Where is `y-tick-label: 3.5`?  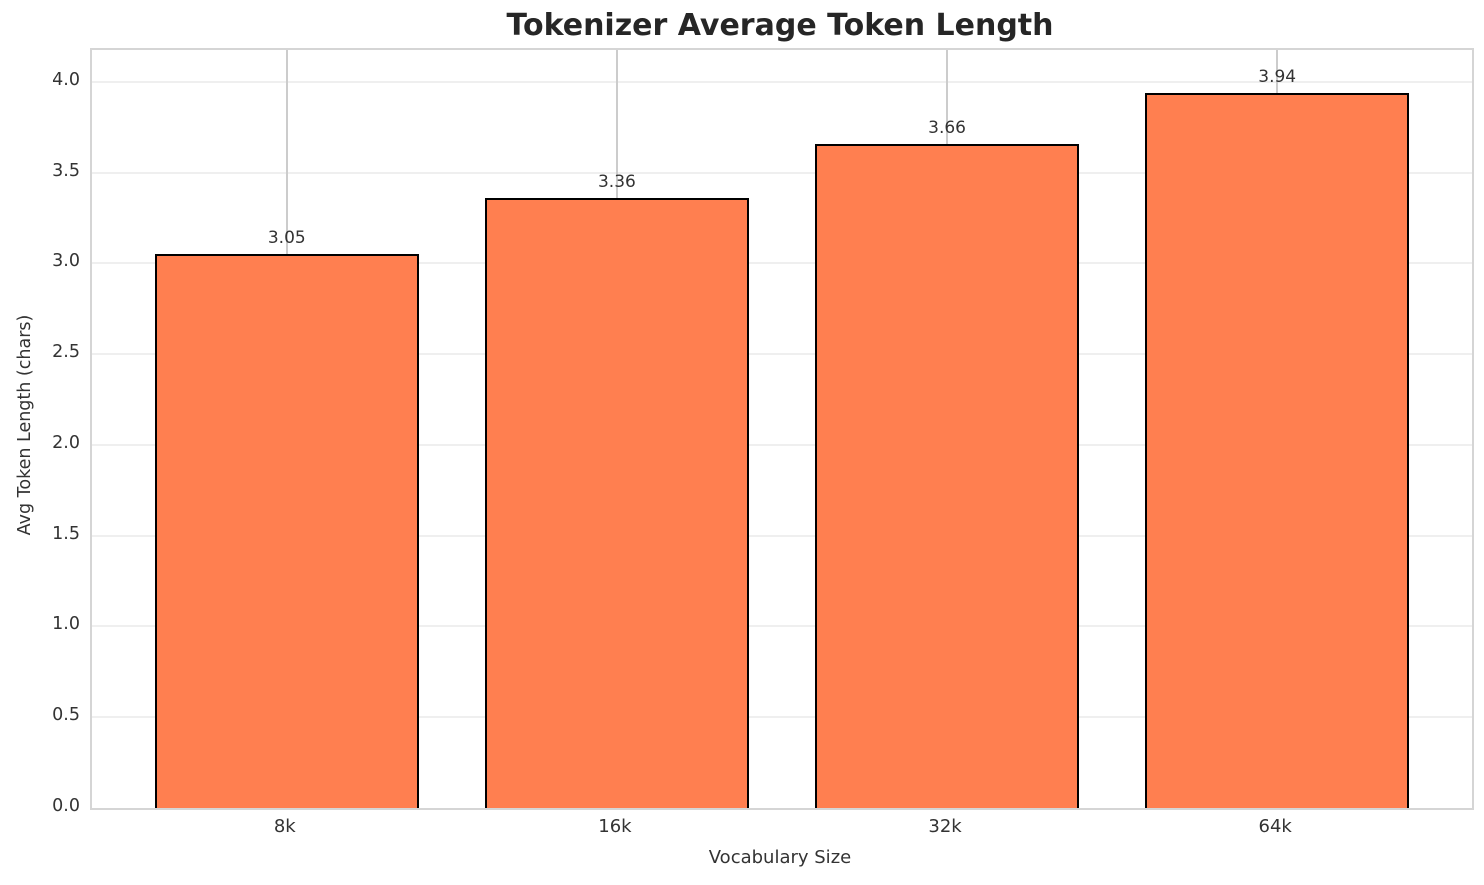
y-tick-label: 3.5 is located at coordinates (66, 170).